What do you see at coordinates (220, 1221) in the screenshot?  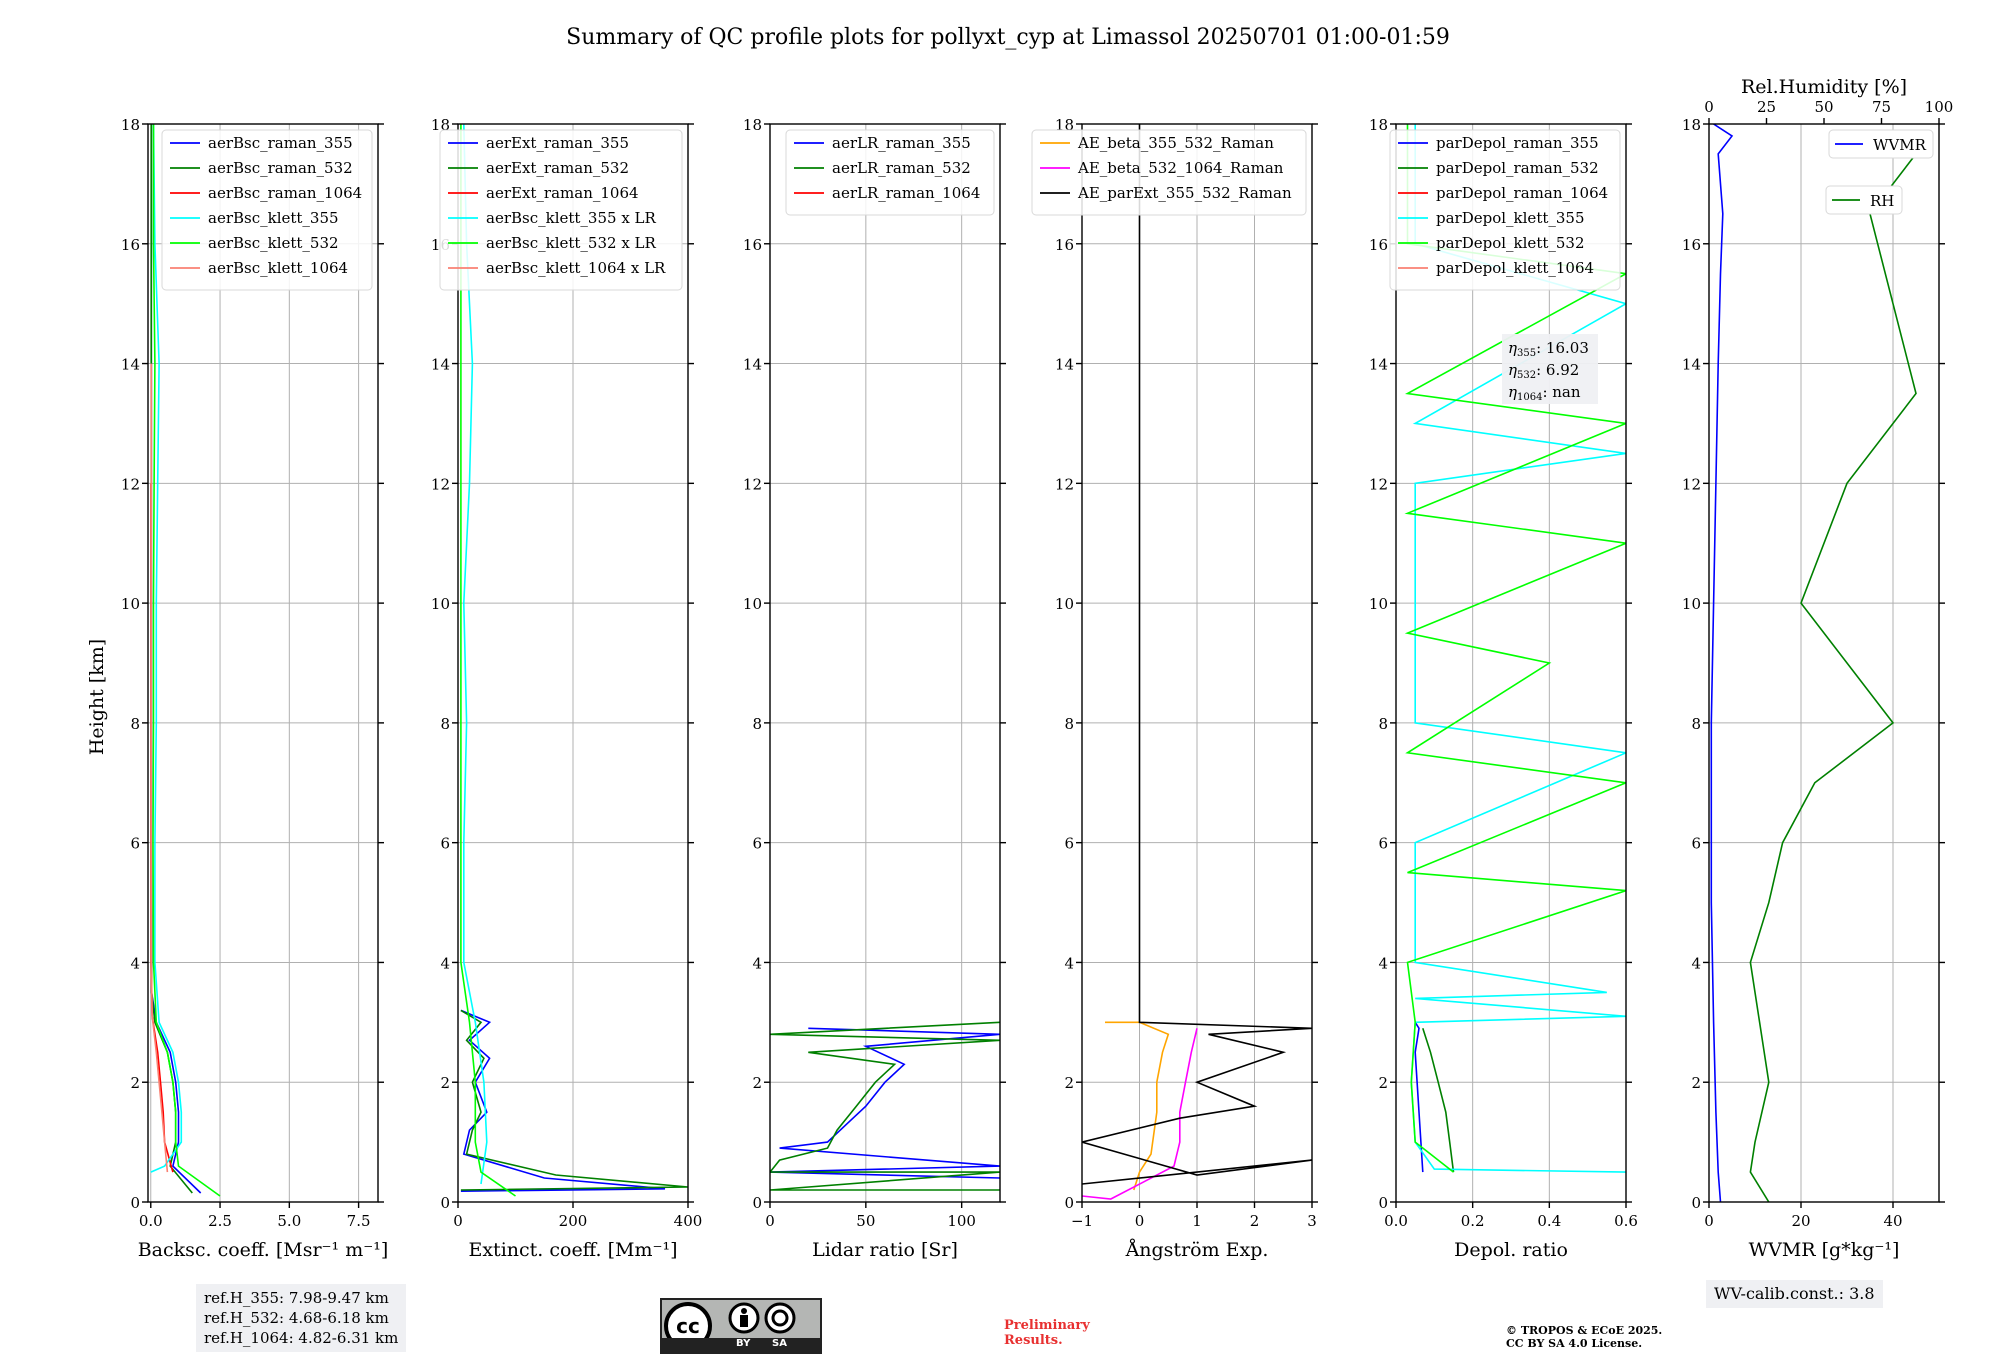 I see `x-tick-label: 2.5` at bounding box center [220, 1221].